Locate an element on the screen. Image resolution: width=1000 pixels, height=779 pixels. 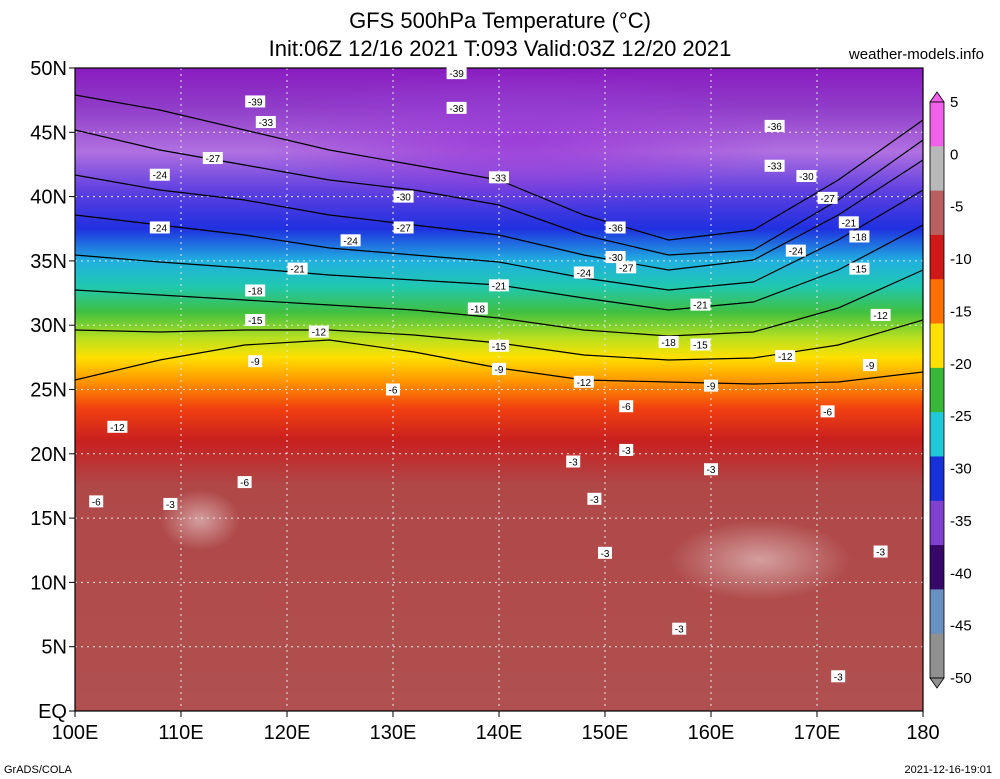
source-credit: weather-models.info is located at coordinates (916, 54).